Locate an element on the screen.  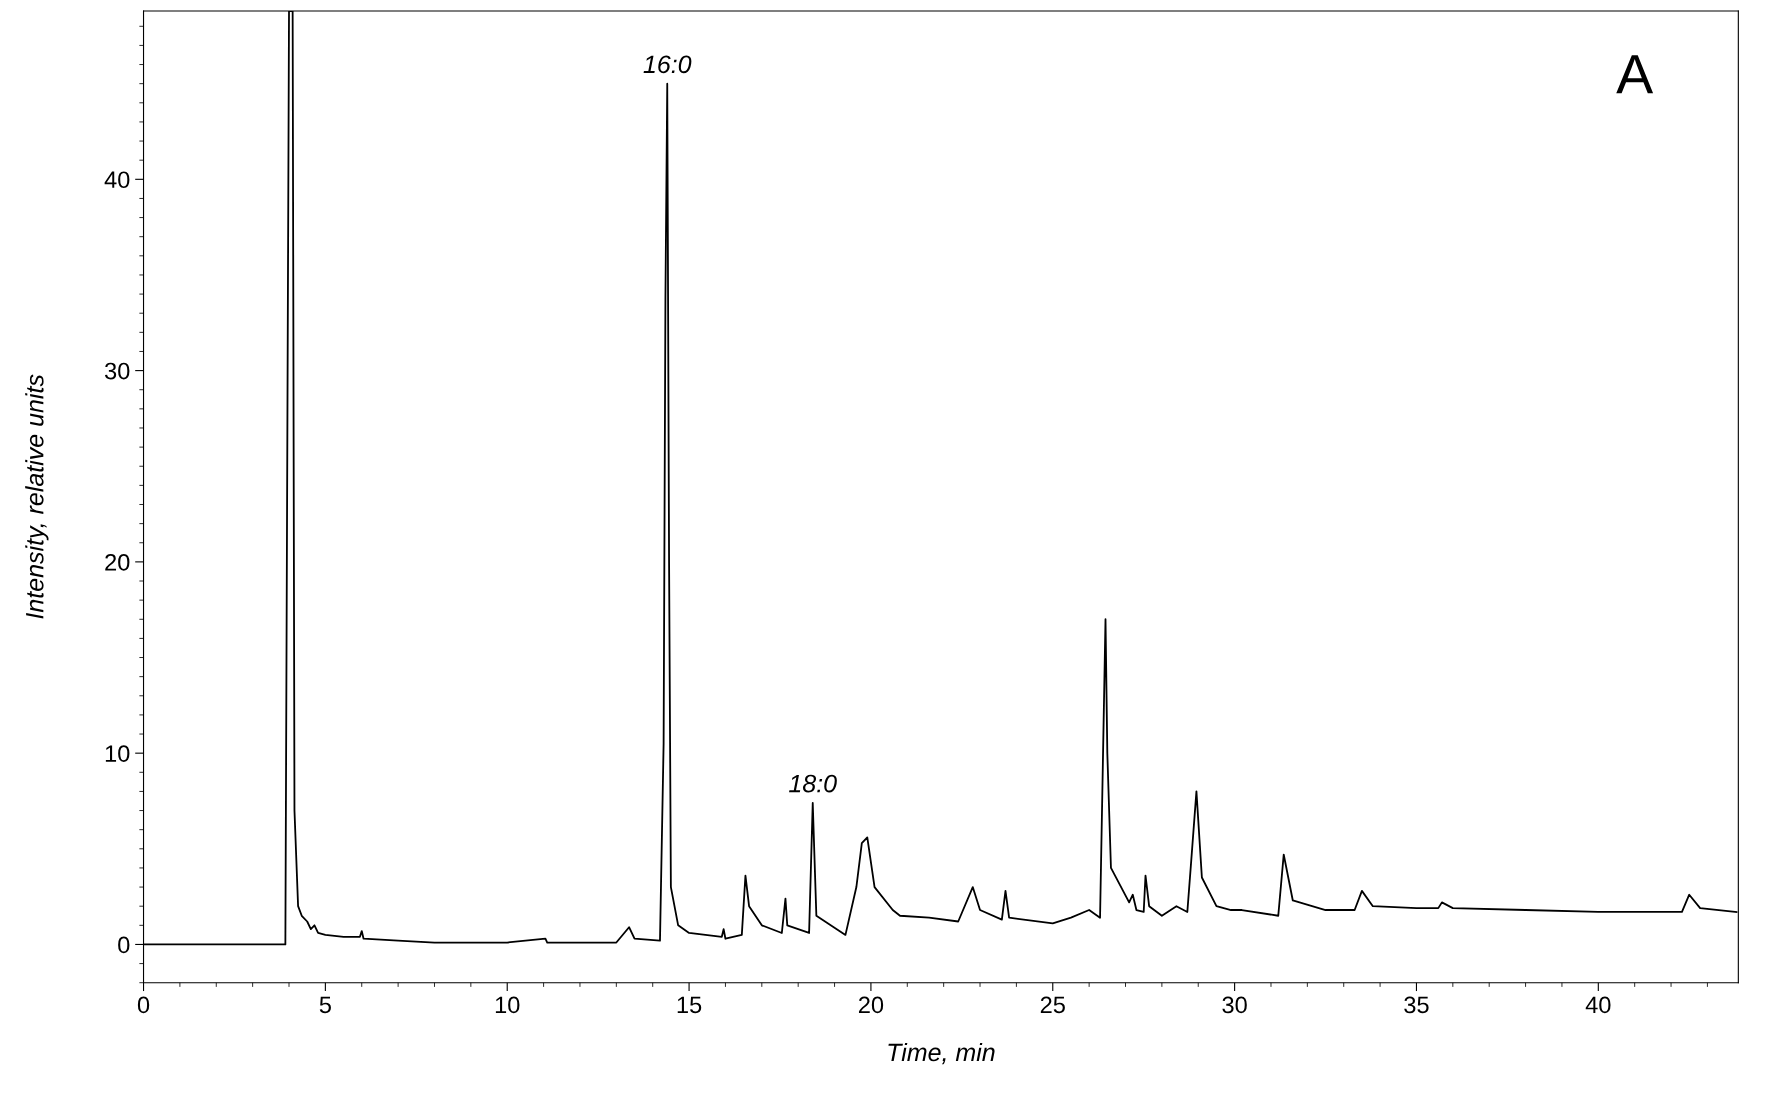
y-tick-label: 0 is located at coordinates (124, 945).